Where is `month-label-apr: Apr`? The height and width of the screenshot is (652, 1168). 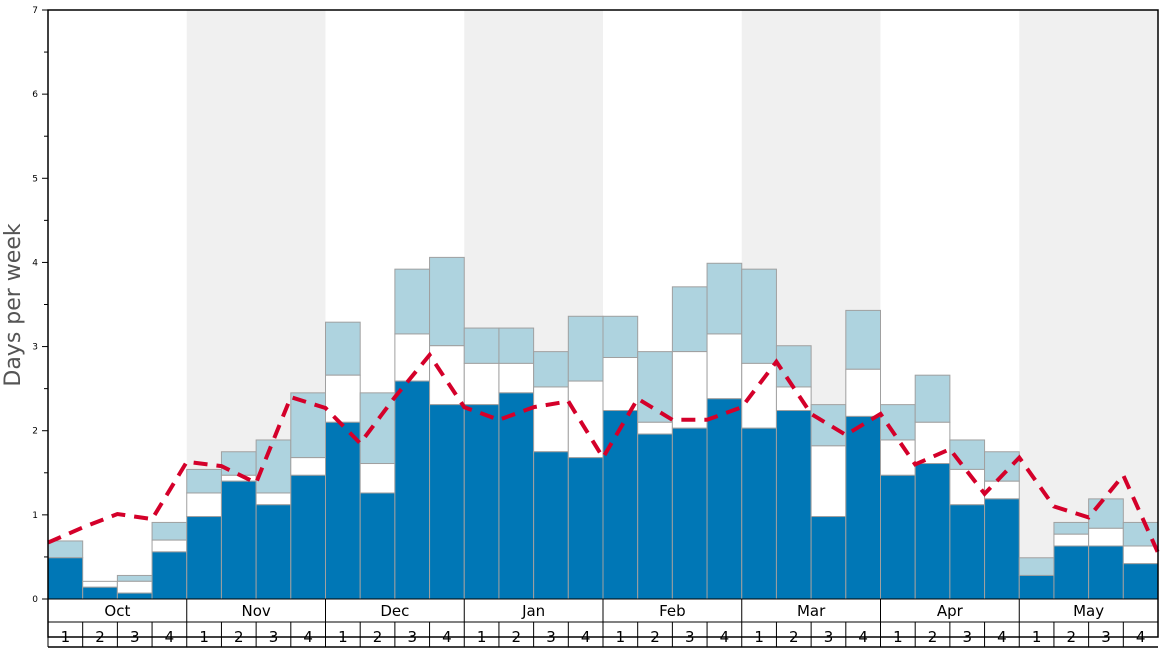 month-label-apr: Apr is located at coordinates (950, 611).